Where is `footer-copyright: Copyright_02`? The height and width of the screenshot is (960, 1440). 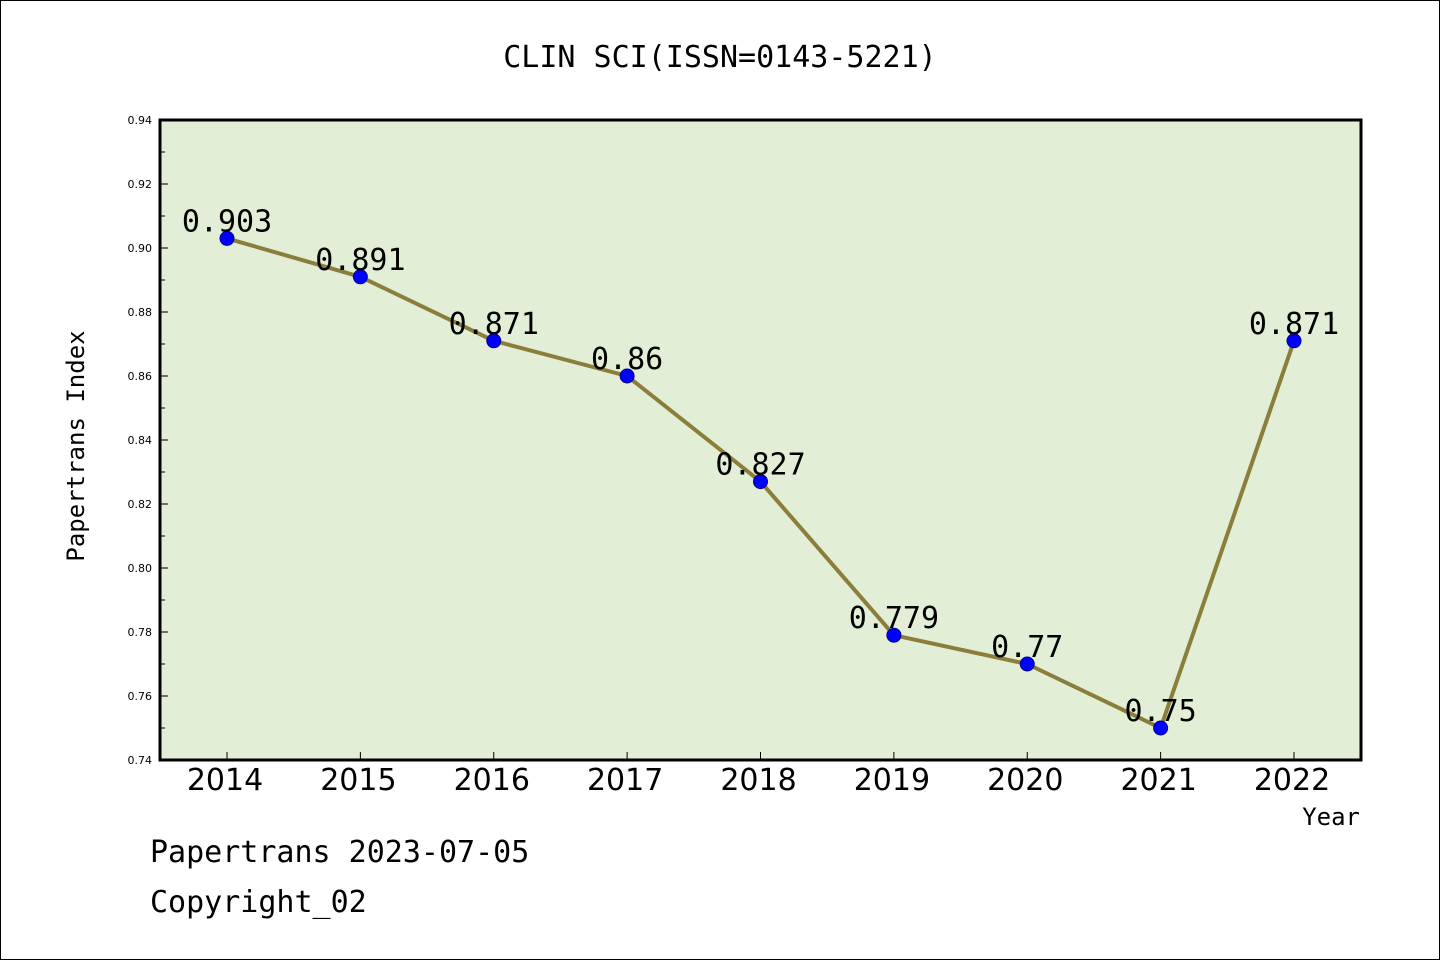 footer-copyright: Copyright_02 is located at coordinates (258, 902).